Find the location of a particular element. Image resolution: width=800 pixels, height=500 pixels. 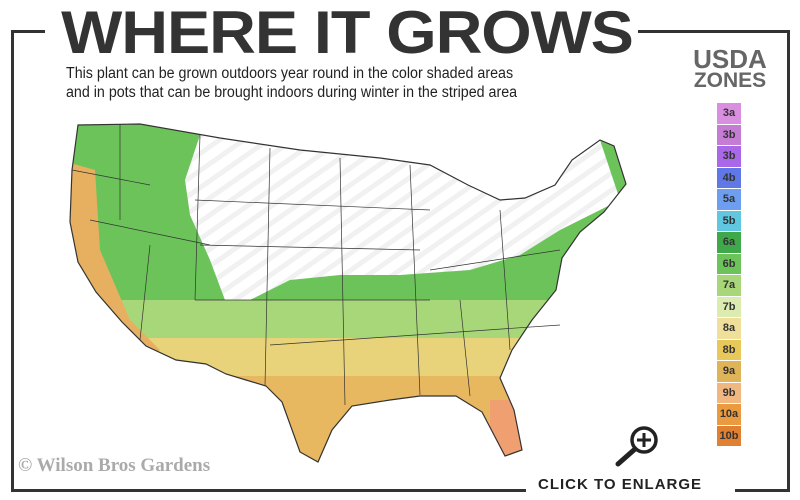

legend-title-line: USDA is located at coordinates (730, 59).